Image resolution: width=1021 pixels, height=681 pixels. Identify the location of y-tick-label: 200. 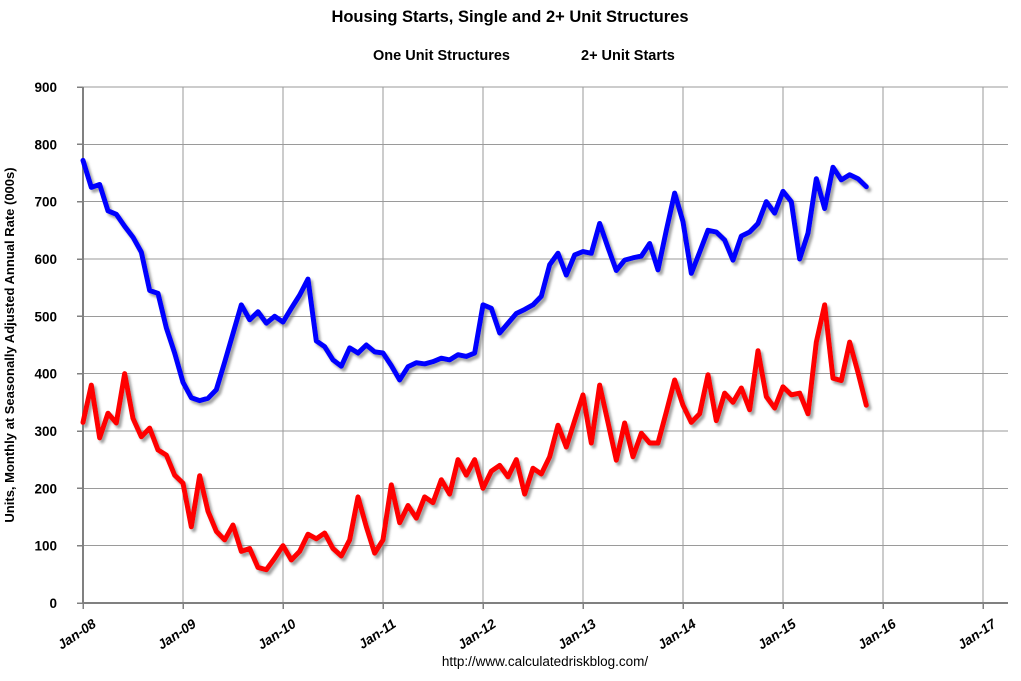
(45, 488).